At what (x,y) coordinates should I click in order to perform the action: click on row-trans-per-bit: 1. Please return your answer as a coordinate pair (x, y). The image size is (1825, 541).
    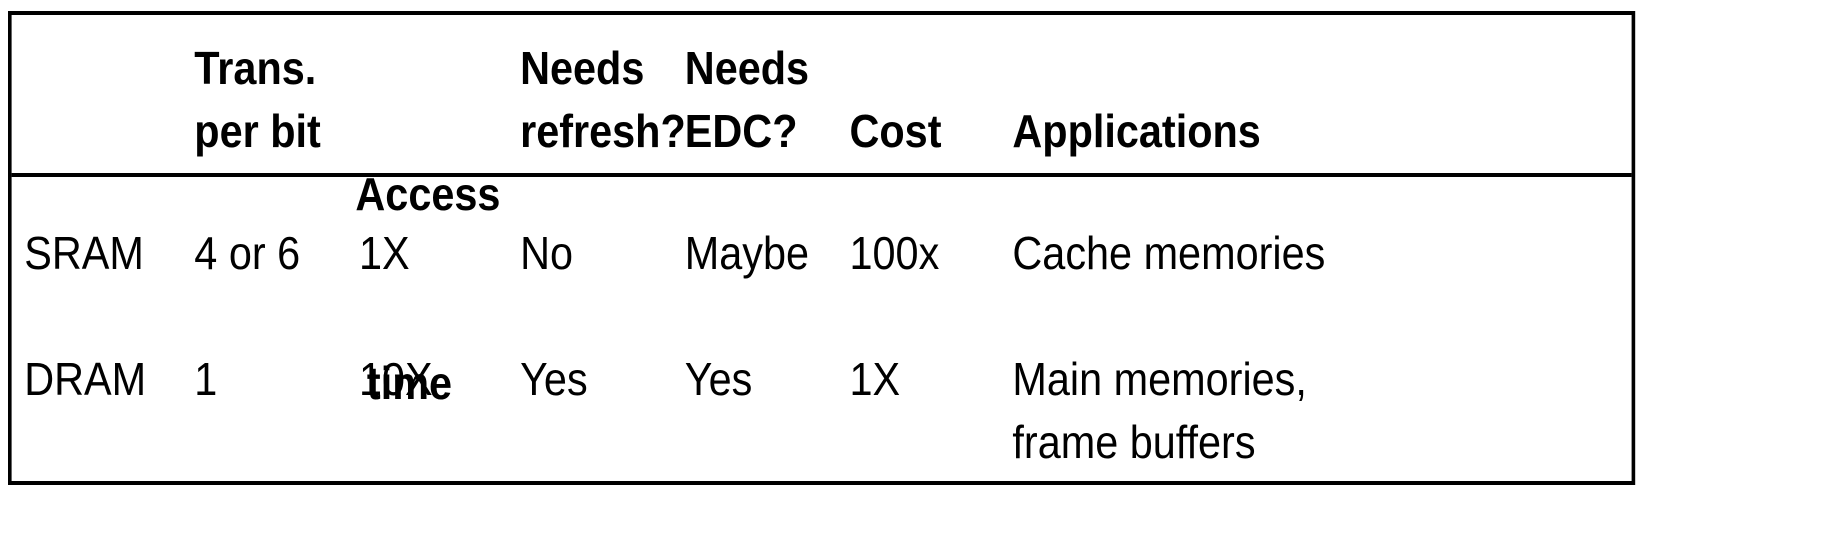
    Looking at the image, I should click on (206, 379).